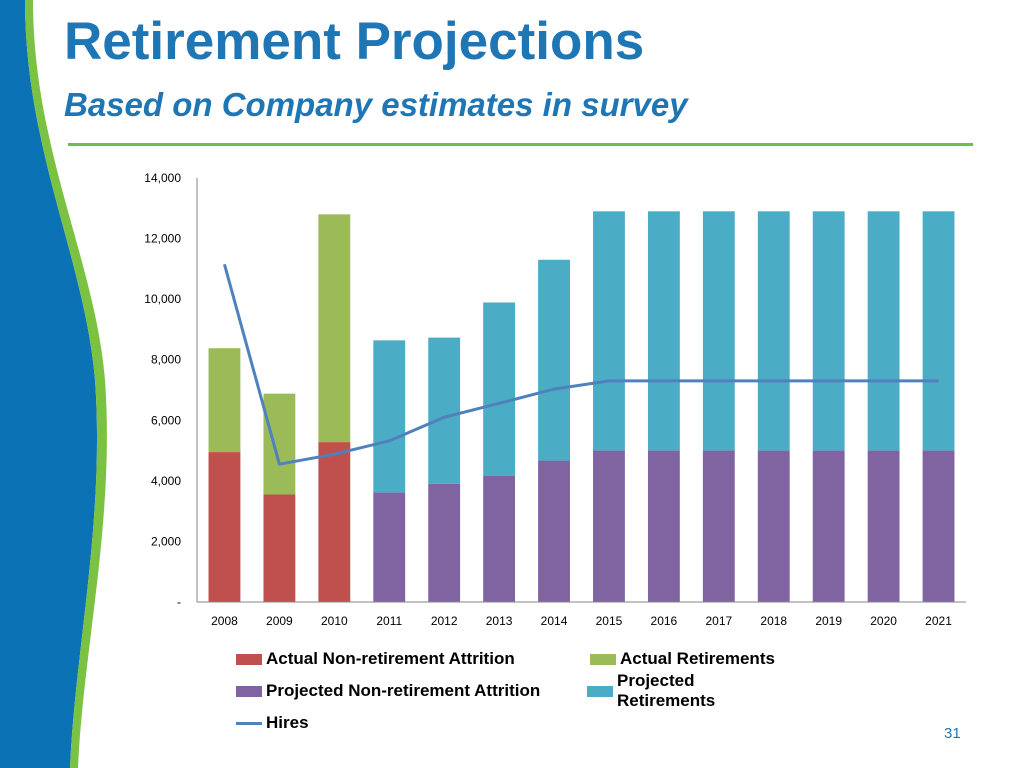  I want to click on x-tick-label: 2016, so click(664, 621).